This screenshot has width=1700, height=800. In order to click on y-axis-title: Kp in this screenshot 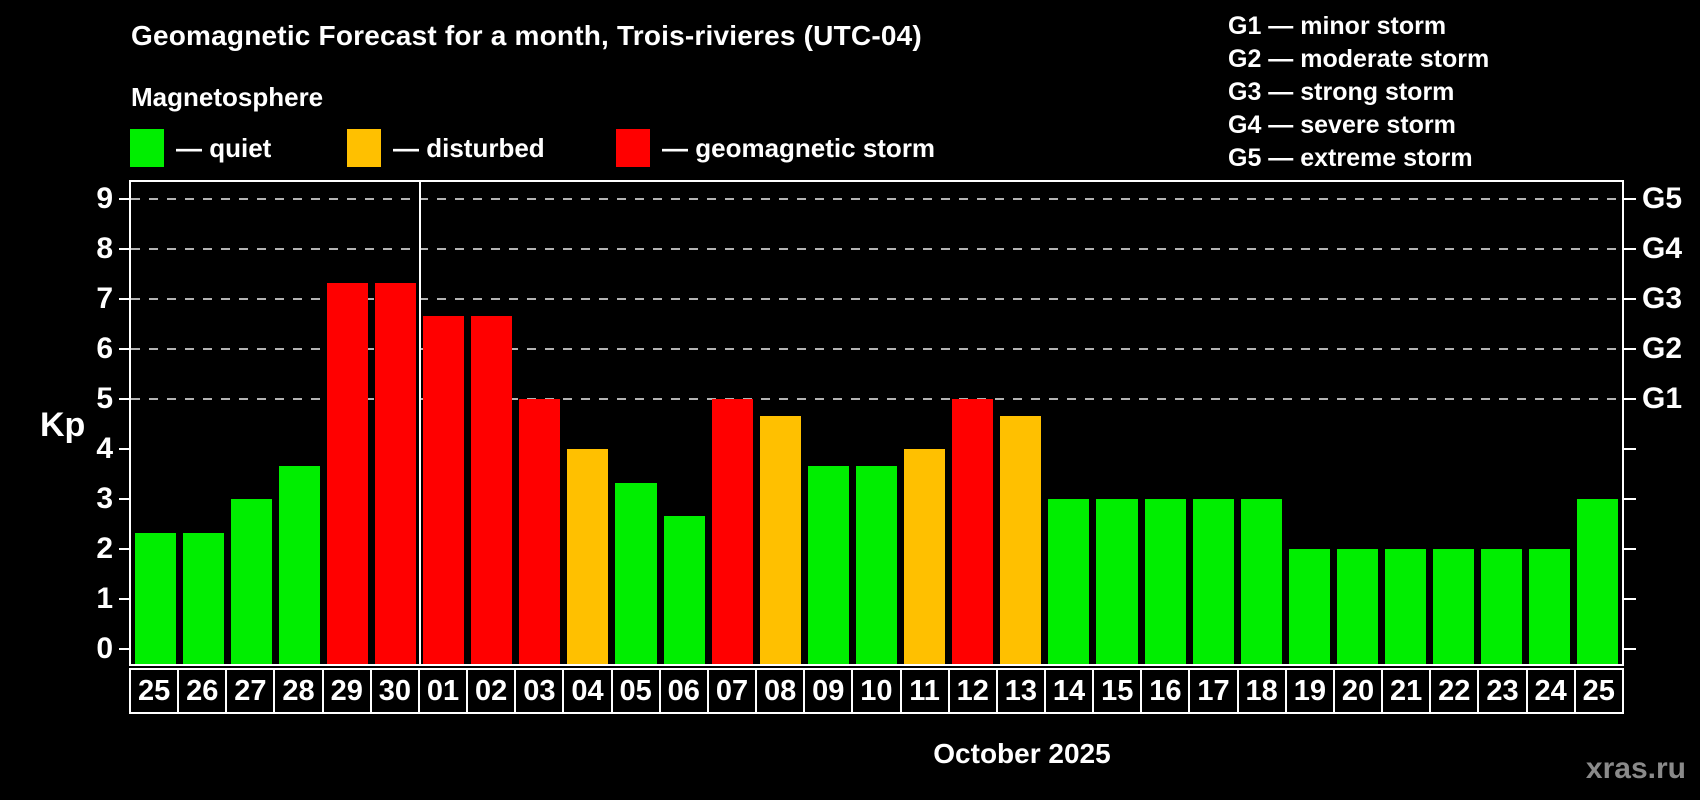, I will do `click(63, 425)`.